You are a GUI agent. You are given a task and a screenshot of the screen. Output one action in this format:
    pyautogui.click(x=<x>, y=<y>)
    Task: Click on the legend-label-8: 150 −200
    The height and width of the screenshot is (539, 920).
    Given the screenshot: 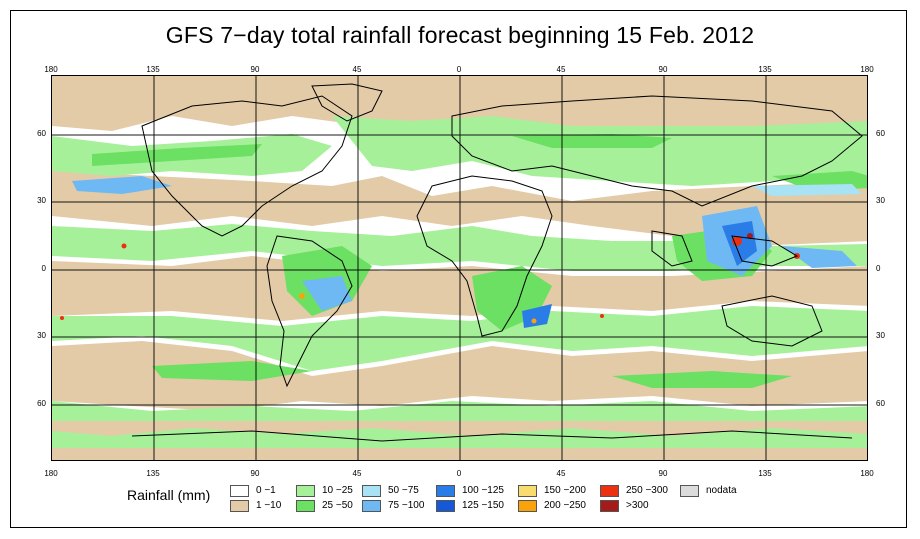 What is the action you would take?
    pyautogui.click(x=565, y=490)
    